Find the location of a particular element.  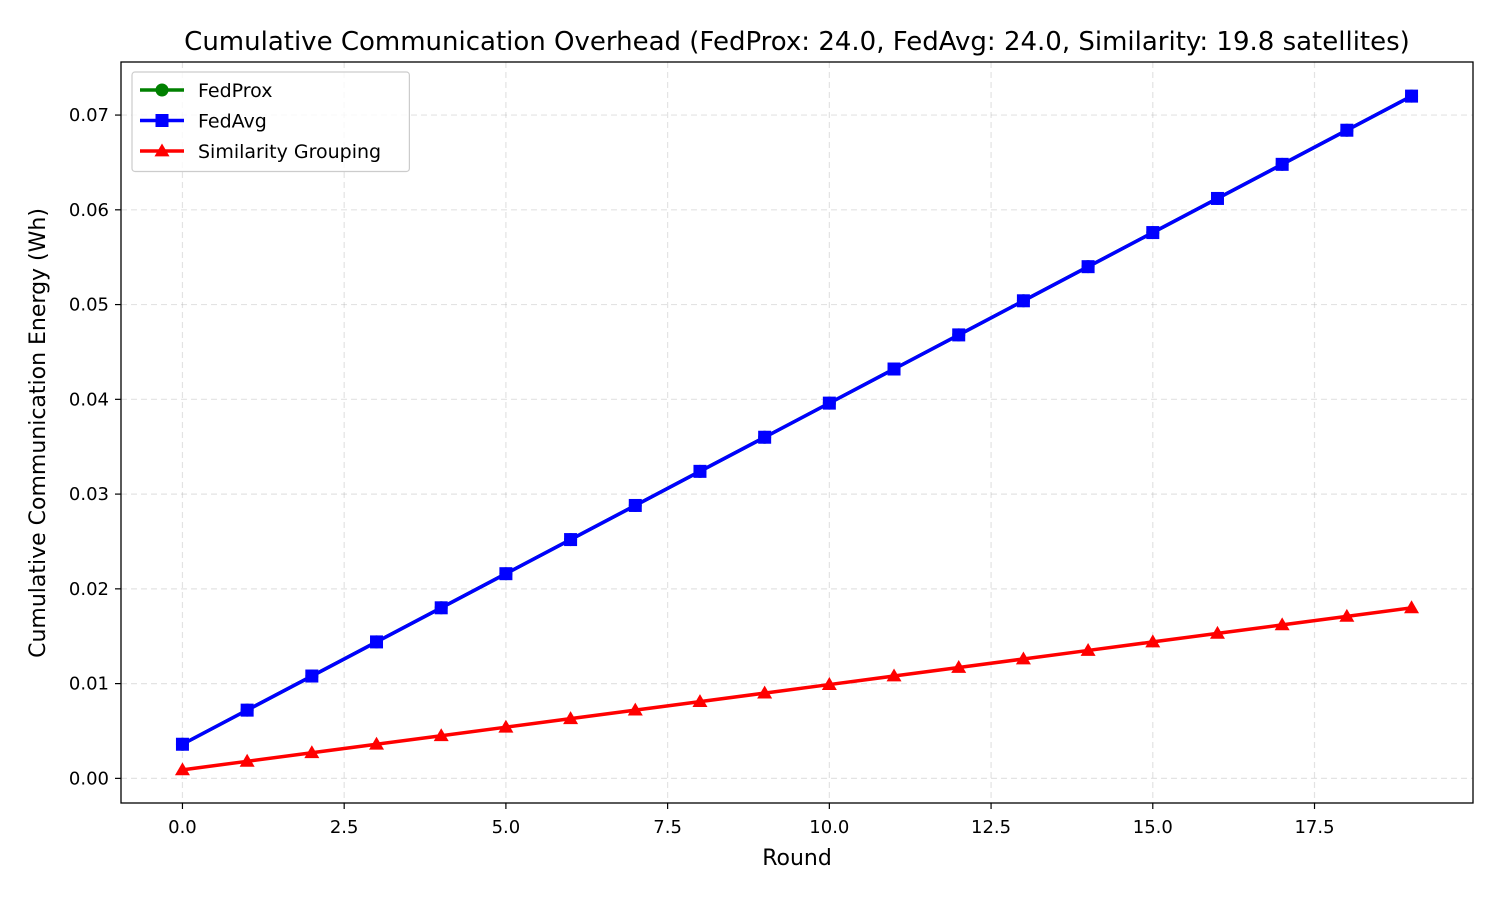

x-axis-label: Round is located at coordinates (797, 858).